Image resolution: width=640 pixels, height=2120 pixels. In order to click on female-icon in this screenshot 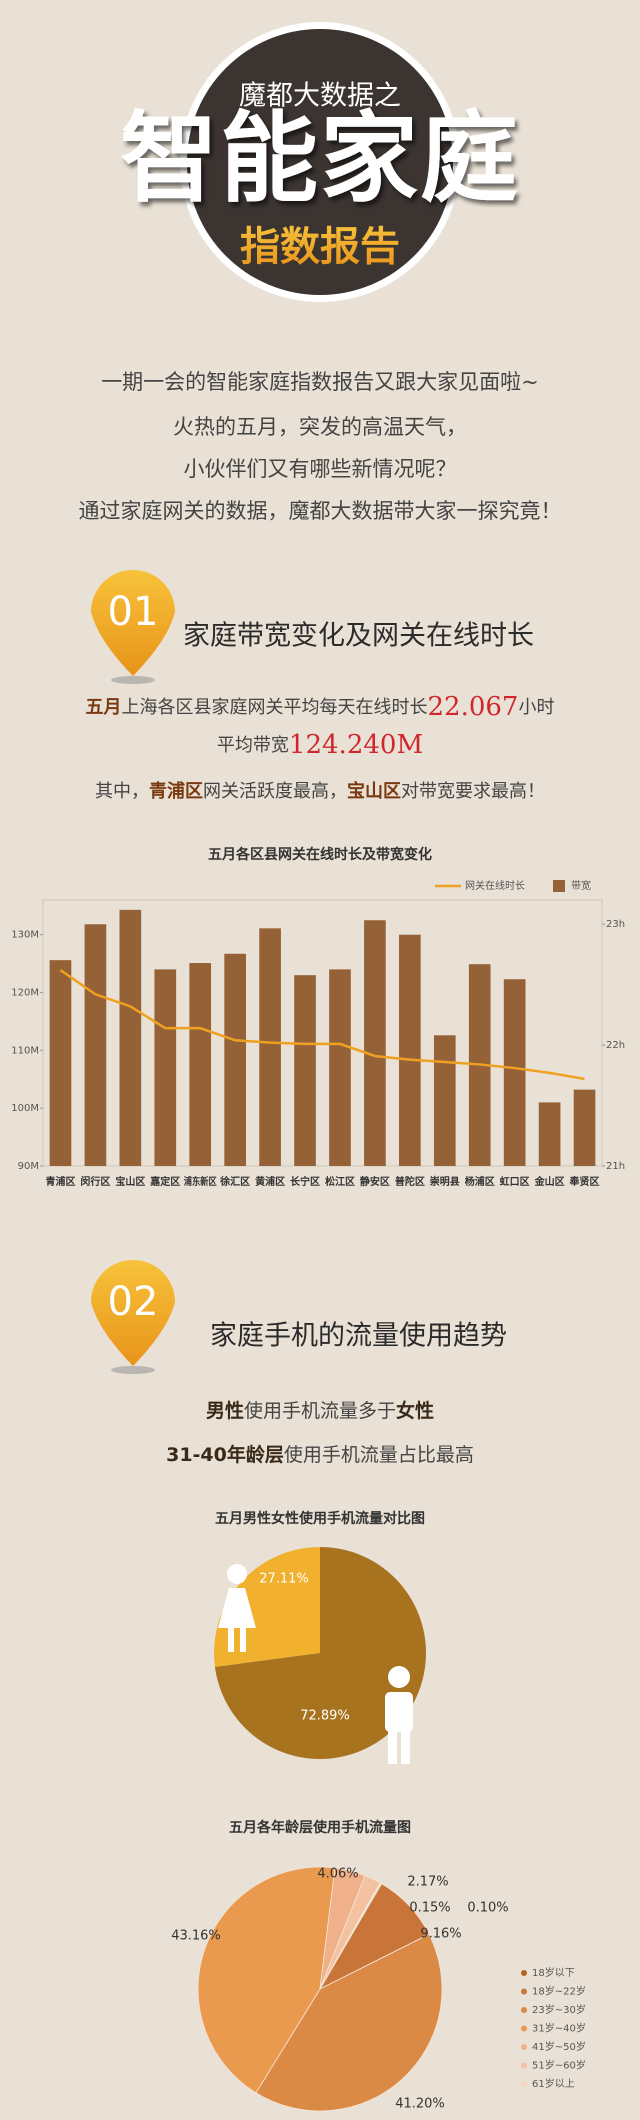, I will do `click(237, 1608)`.